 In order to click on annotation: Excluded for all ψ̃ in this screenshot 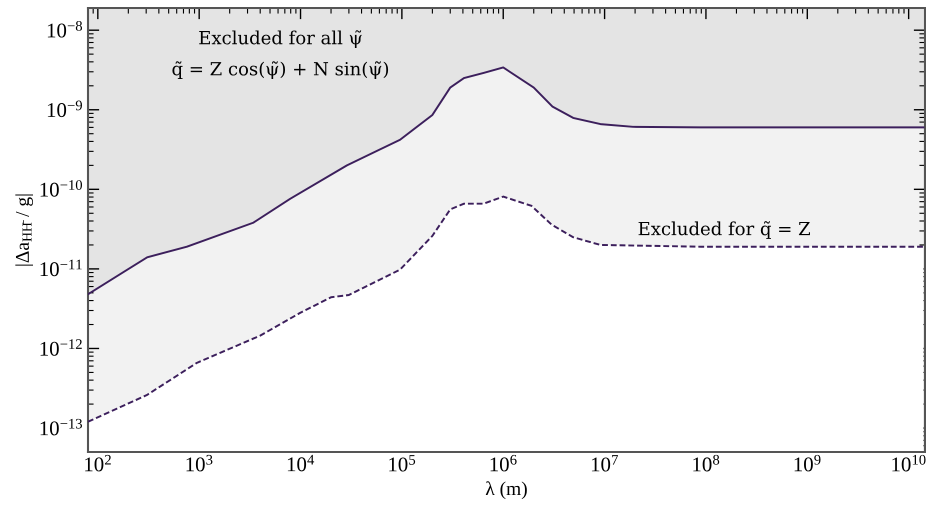, I will do `click(280, 39)`.